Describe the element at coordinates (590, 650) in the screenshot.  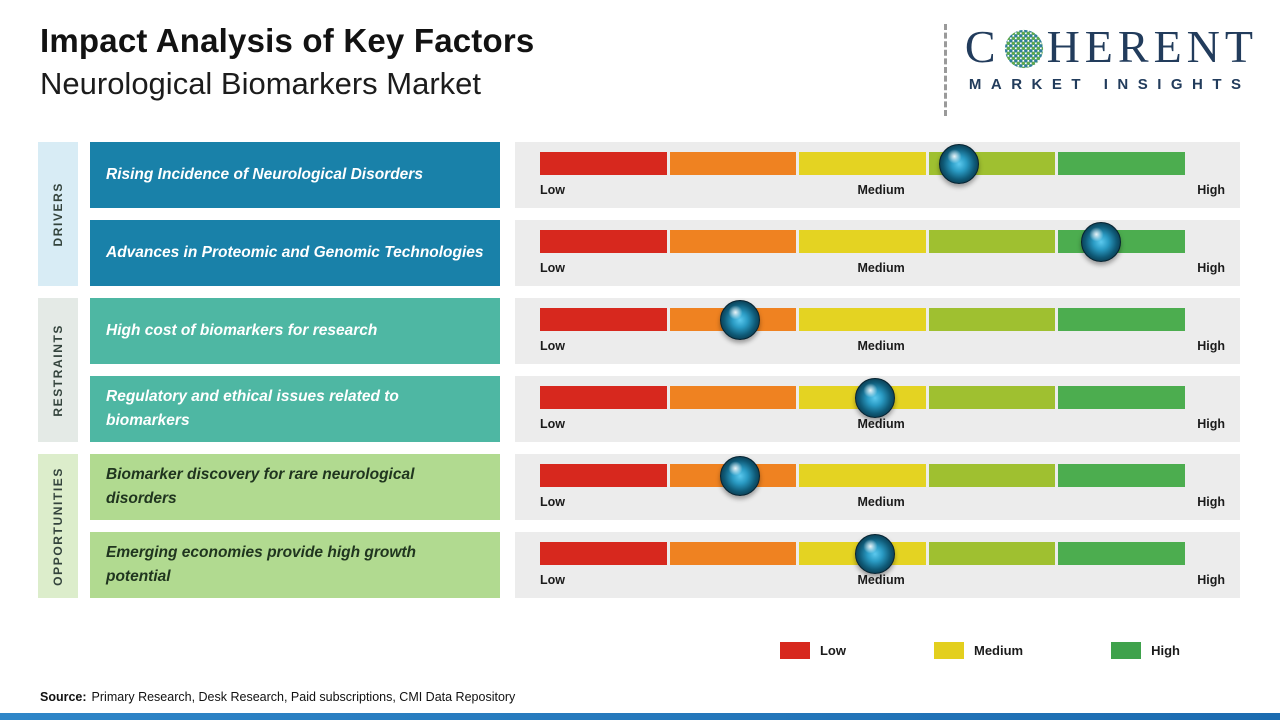
I see `legend: Low Medium High` at that location.